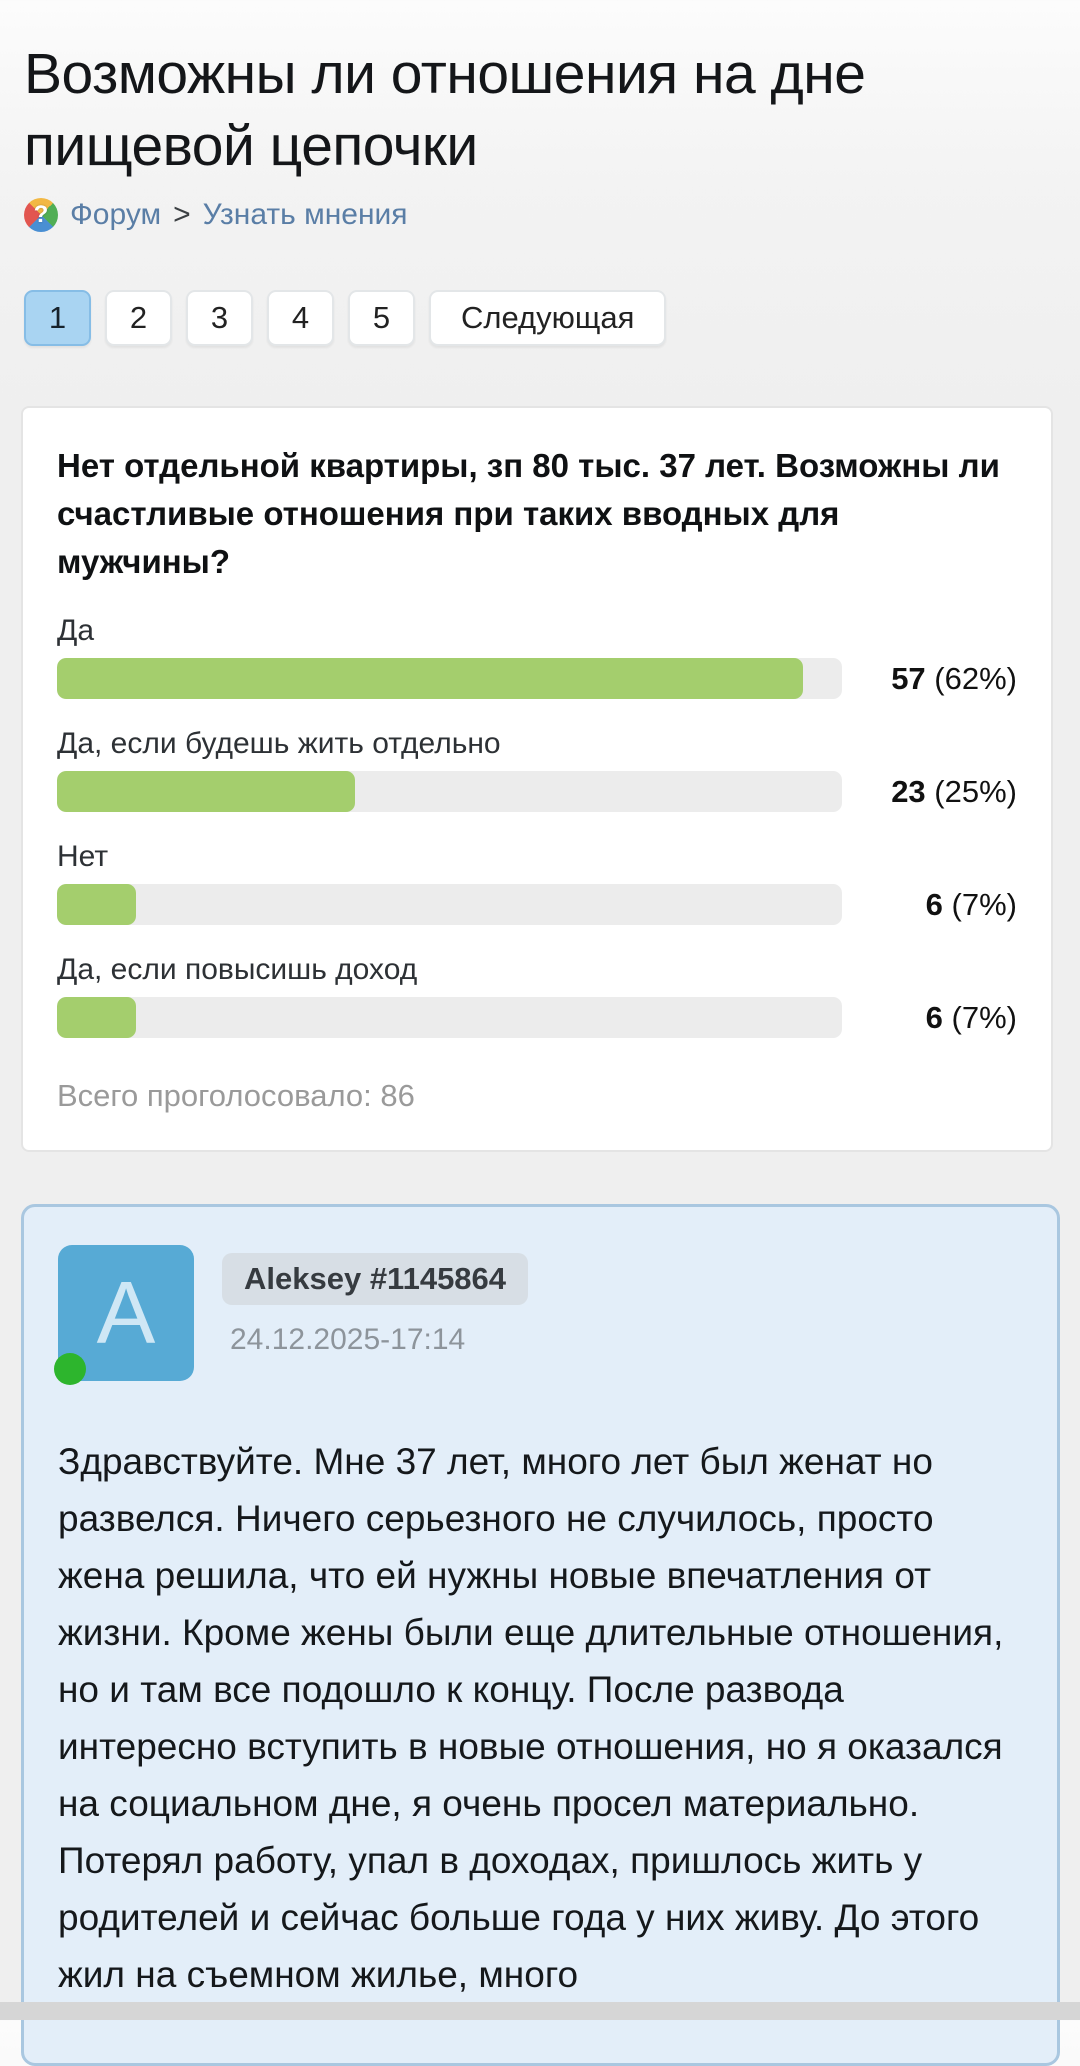  I want to click on page-button-5: 5, so click(381, 318).